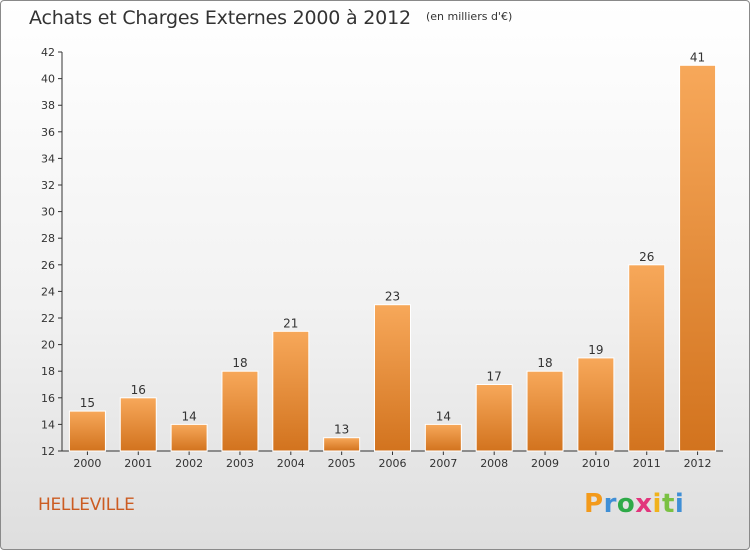 This screenshot has height=550, width=750. I want to click on x-tick-label: 2008, so click(494, 463).